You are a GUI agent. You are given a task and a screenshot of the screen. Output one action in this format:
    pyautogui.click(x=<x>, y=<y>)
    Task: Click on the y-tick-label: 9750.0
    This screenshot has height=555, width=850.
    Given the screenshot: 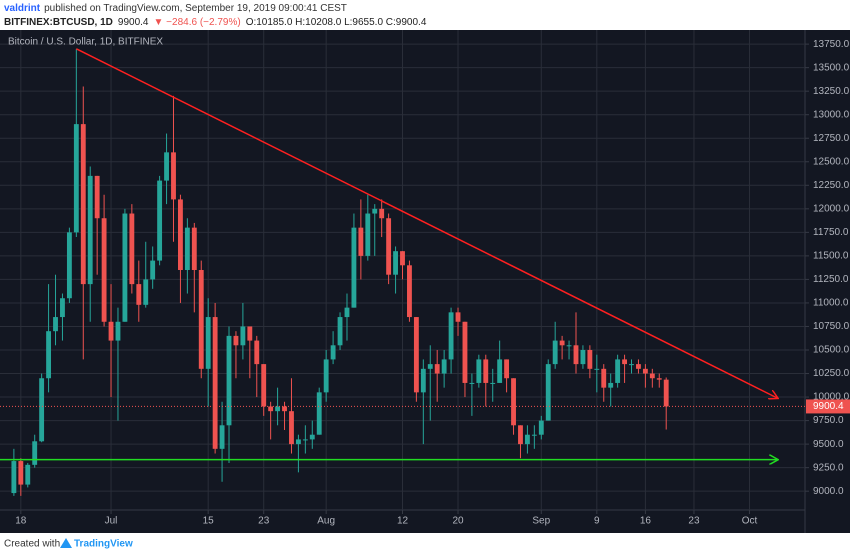 What is the action you would take?
    pyautogui.click(x=828, y=420)
    